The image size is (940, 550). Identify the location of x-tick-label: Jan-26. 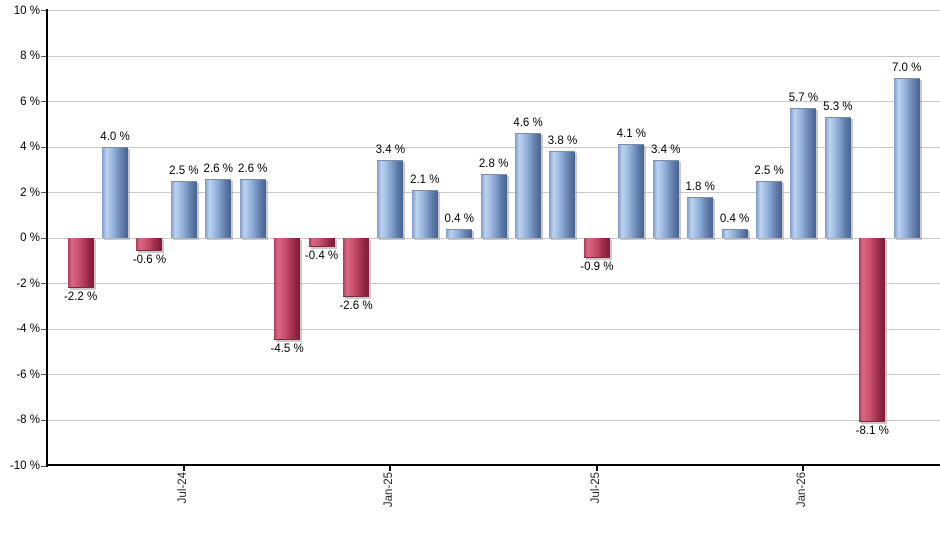
(802, 490).